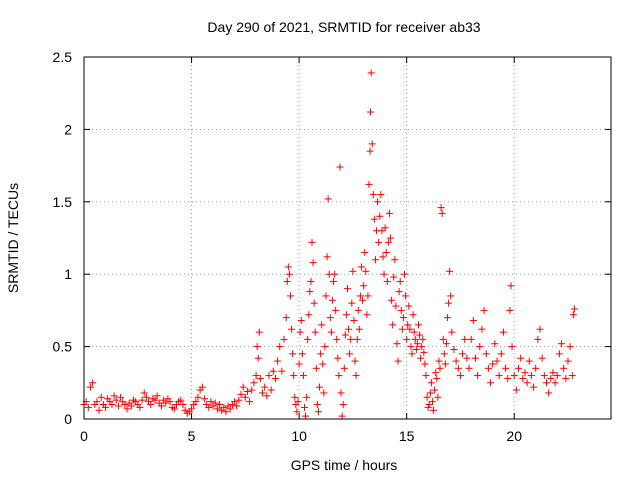  What do you see at coordinates (344, 465) in the screenshot?
I see `x-axis-label: GPS time / hours` at bounding box center [344, 465].